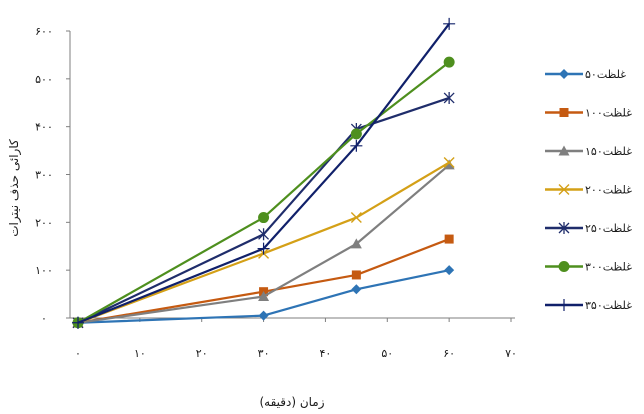  I want to click on legend-item: غلظت۳۵۰, so click(588, 305).